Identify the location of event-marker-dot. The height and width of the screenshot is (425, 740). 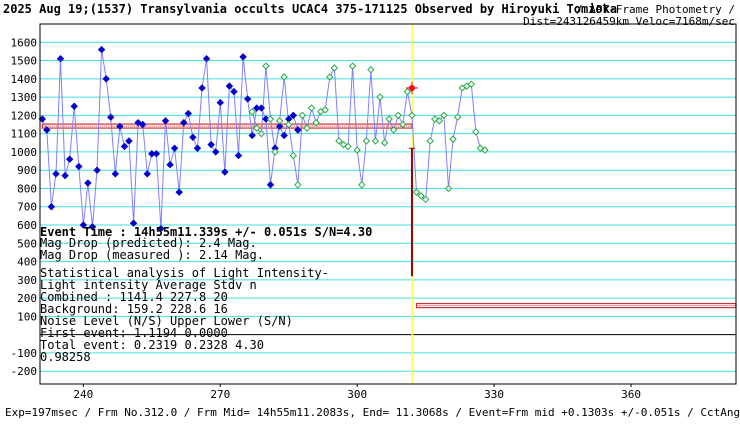
(411, 87).